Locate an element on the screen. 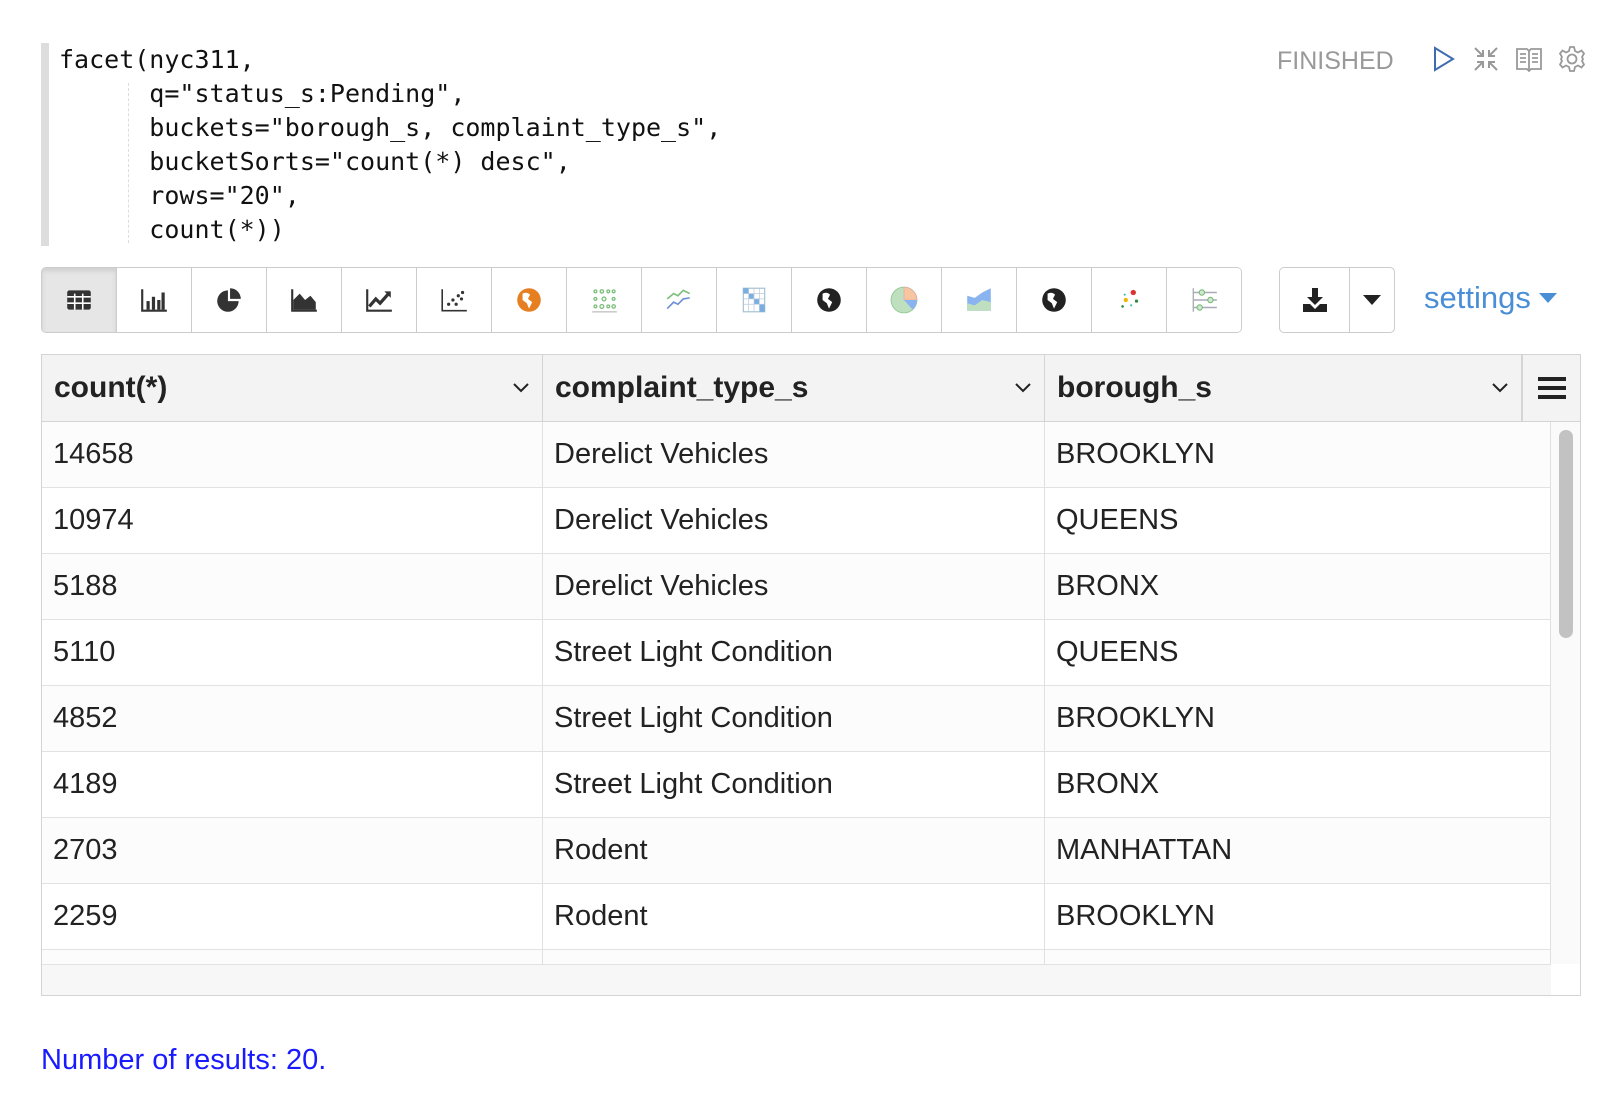 The width and height of the screenshot is (1620, 1104). hamburger-icon is located at coordinates (1552, 388).